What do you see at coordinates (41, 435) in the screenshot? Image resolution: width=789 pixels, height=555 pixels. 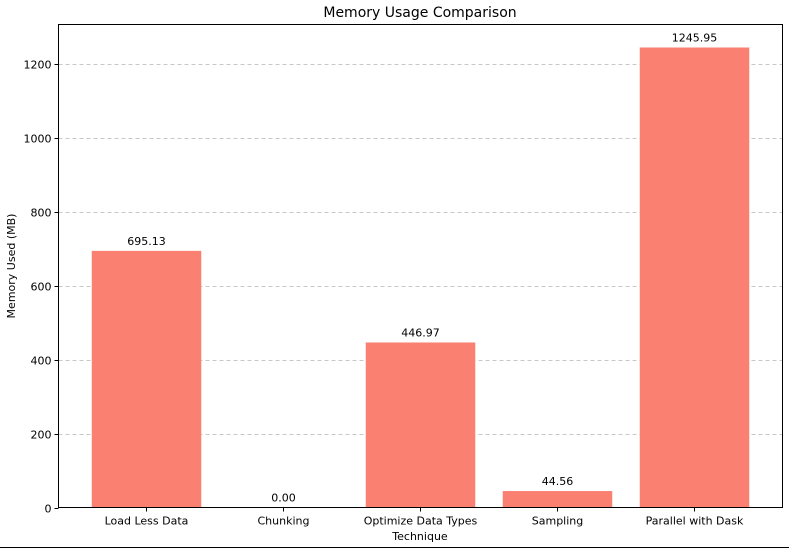 I see `y-tick-label: 200` at bounding box center [41, 435].